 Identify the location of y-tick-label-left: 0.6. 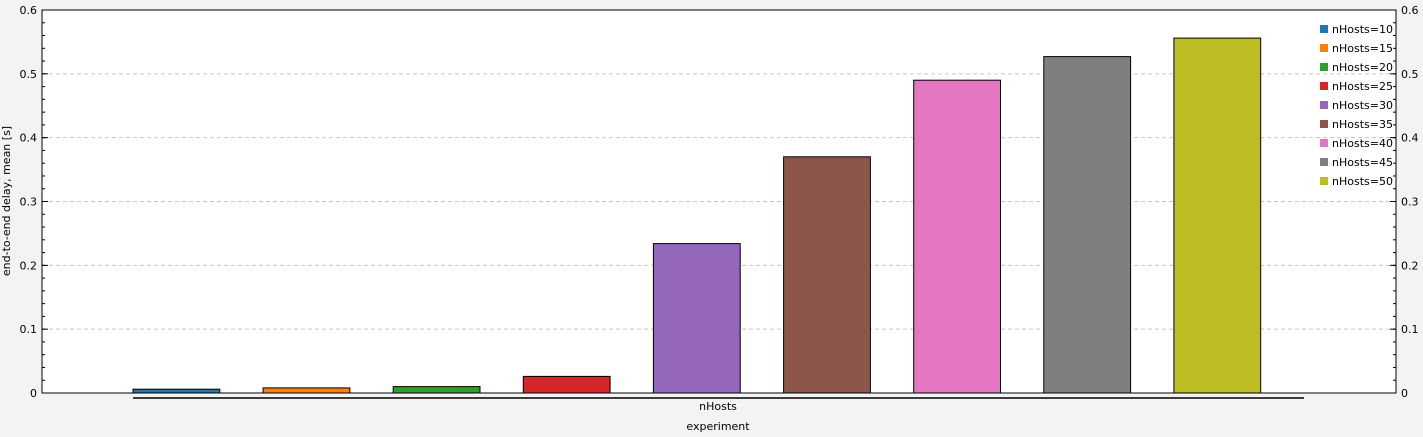
(29, 10).